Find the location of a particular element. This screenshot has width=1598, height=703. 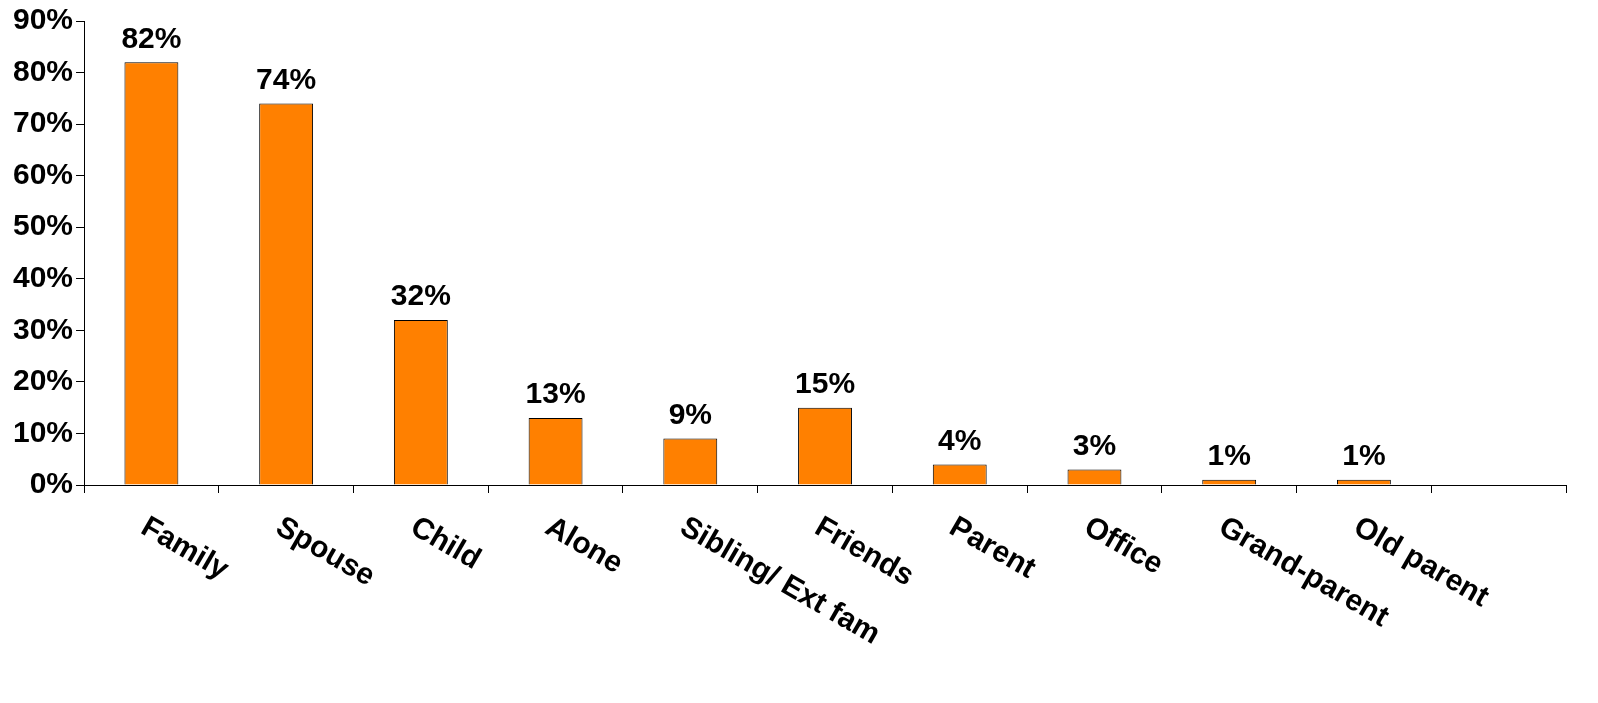

y-tick-label: 10% is located at coordinates (43, 431).